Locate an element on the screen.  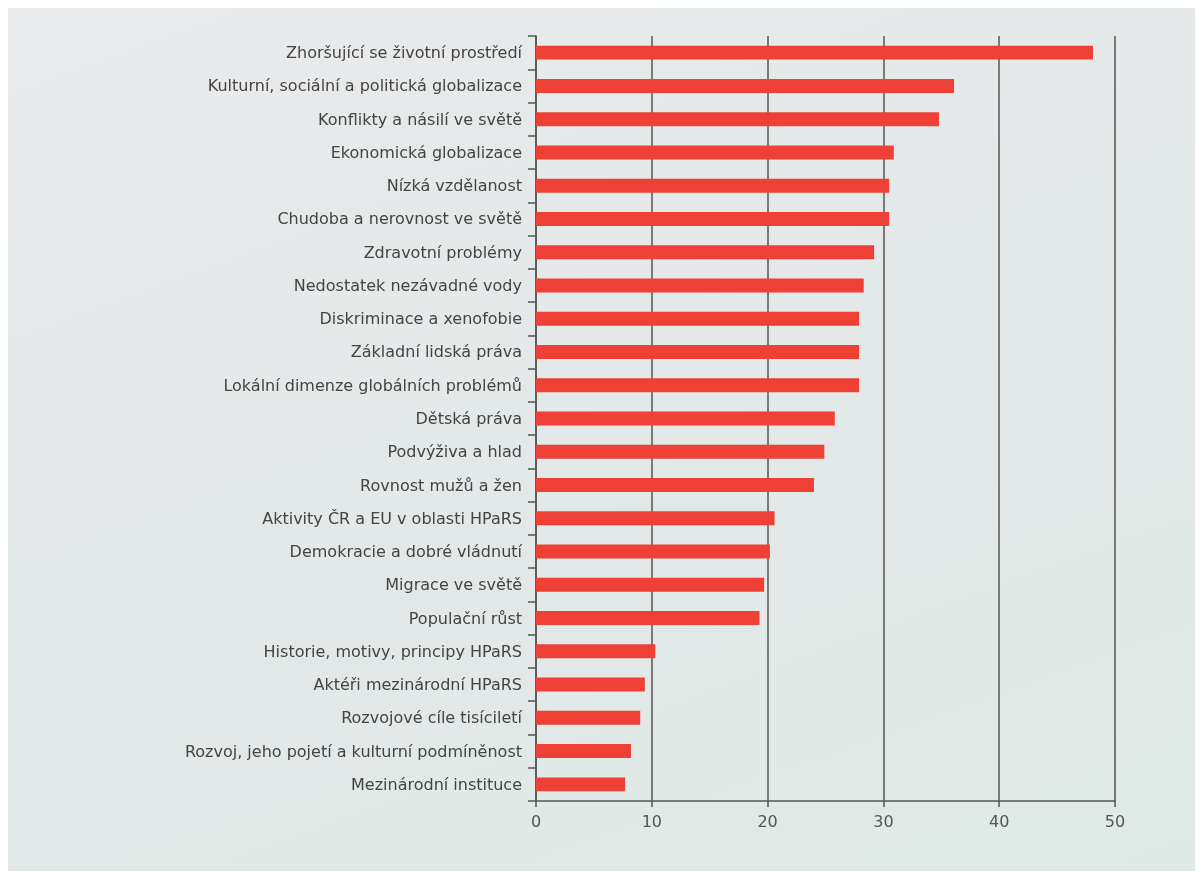
y-tick-label: Populační růst is located at coordinates (465, 618).